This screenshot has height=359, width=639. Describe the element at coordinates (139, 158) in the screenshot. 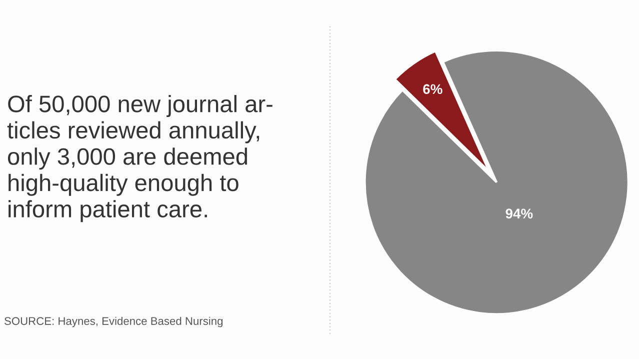

I see `text: Of 50,000 new journal ar- ticles reviewed annually, only 3,000 are deemed high-quality enough to inform patient care.` at that location.